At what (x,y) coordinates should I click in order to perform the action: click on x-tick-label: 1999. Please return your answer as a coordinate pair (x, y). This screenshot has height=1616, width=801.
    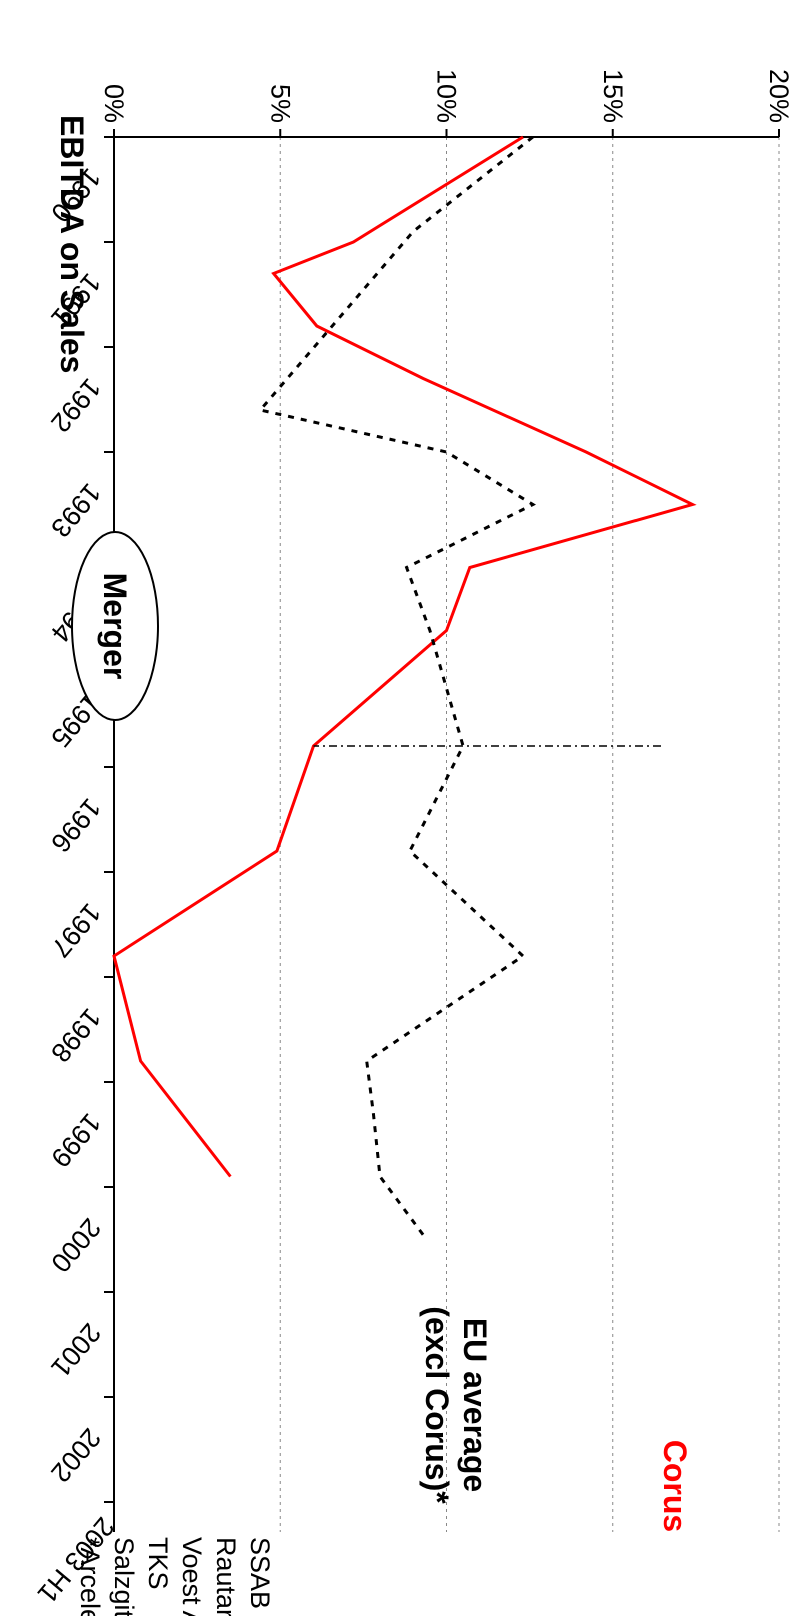
    Looking at the image, I should click on (76, 1140).